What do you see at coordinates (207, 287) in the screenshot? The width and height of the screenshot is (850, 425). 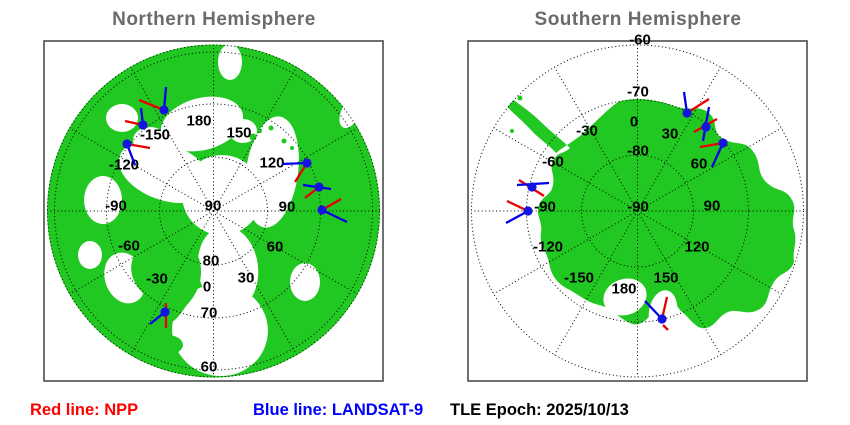 I see `grid-label-north: 0` at bounding box center [207, 287].